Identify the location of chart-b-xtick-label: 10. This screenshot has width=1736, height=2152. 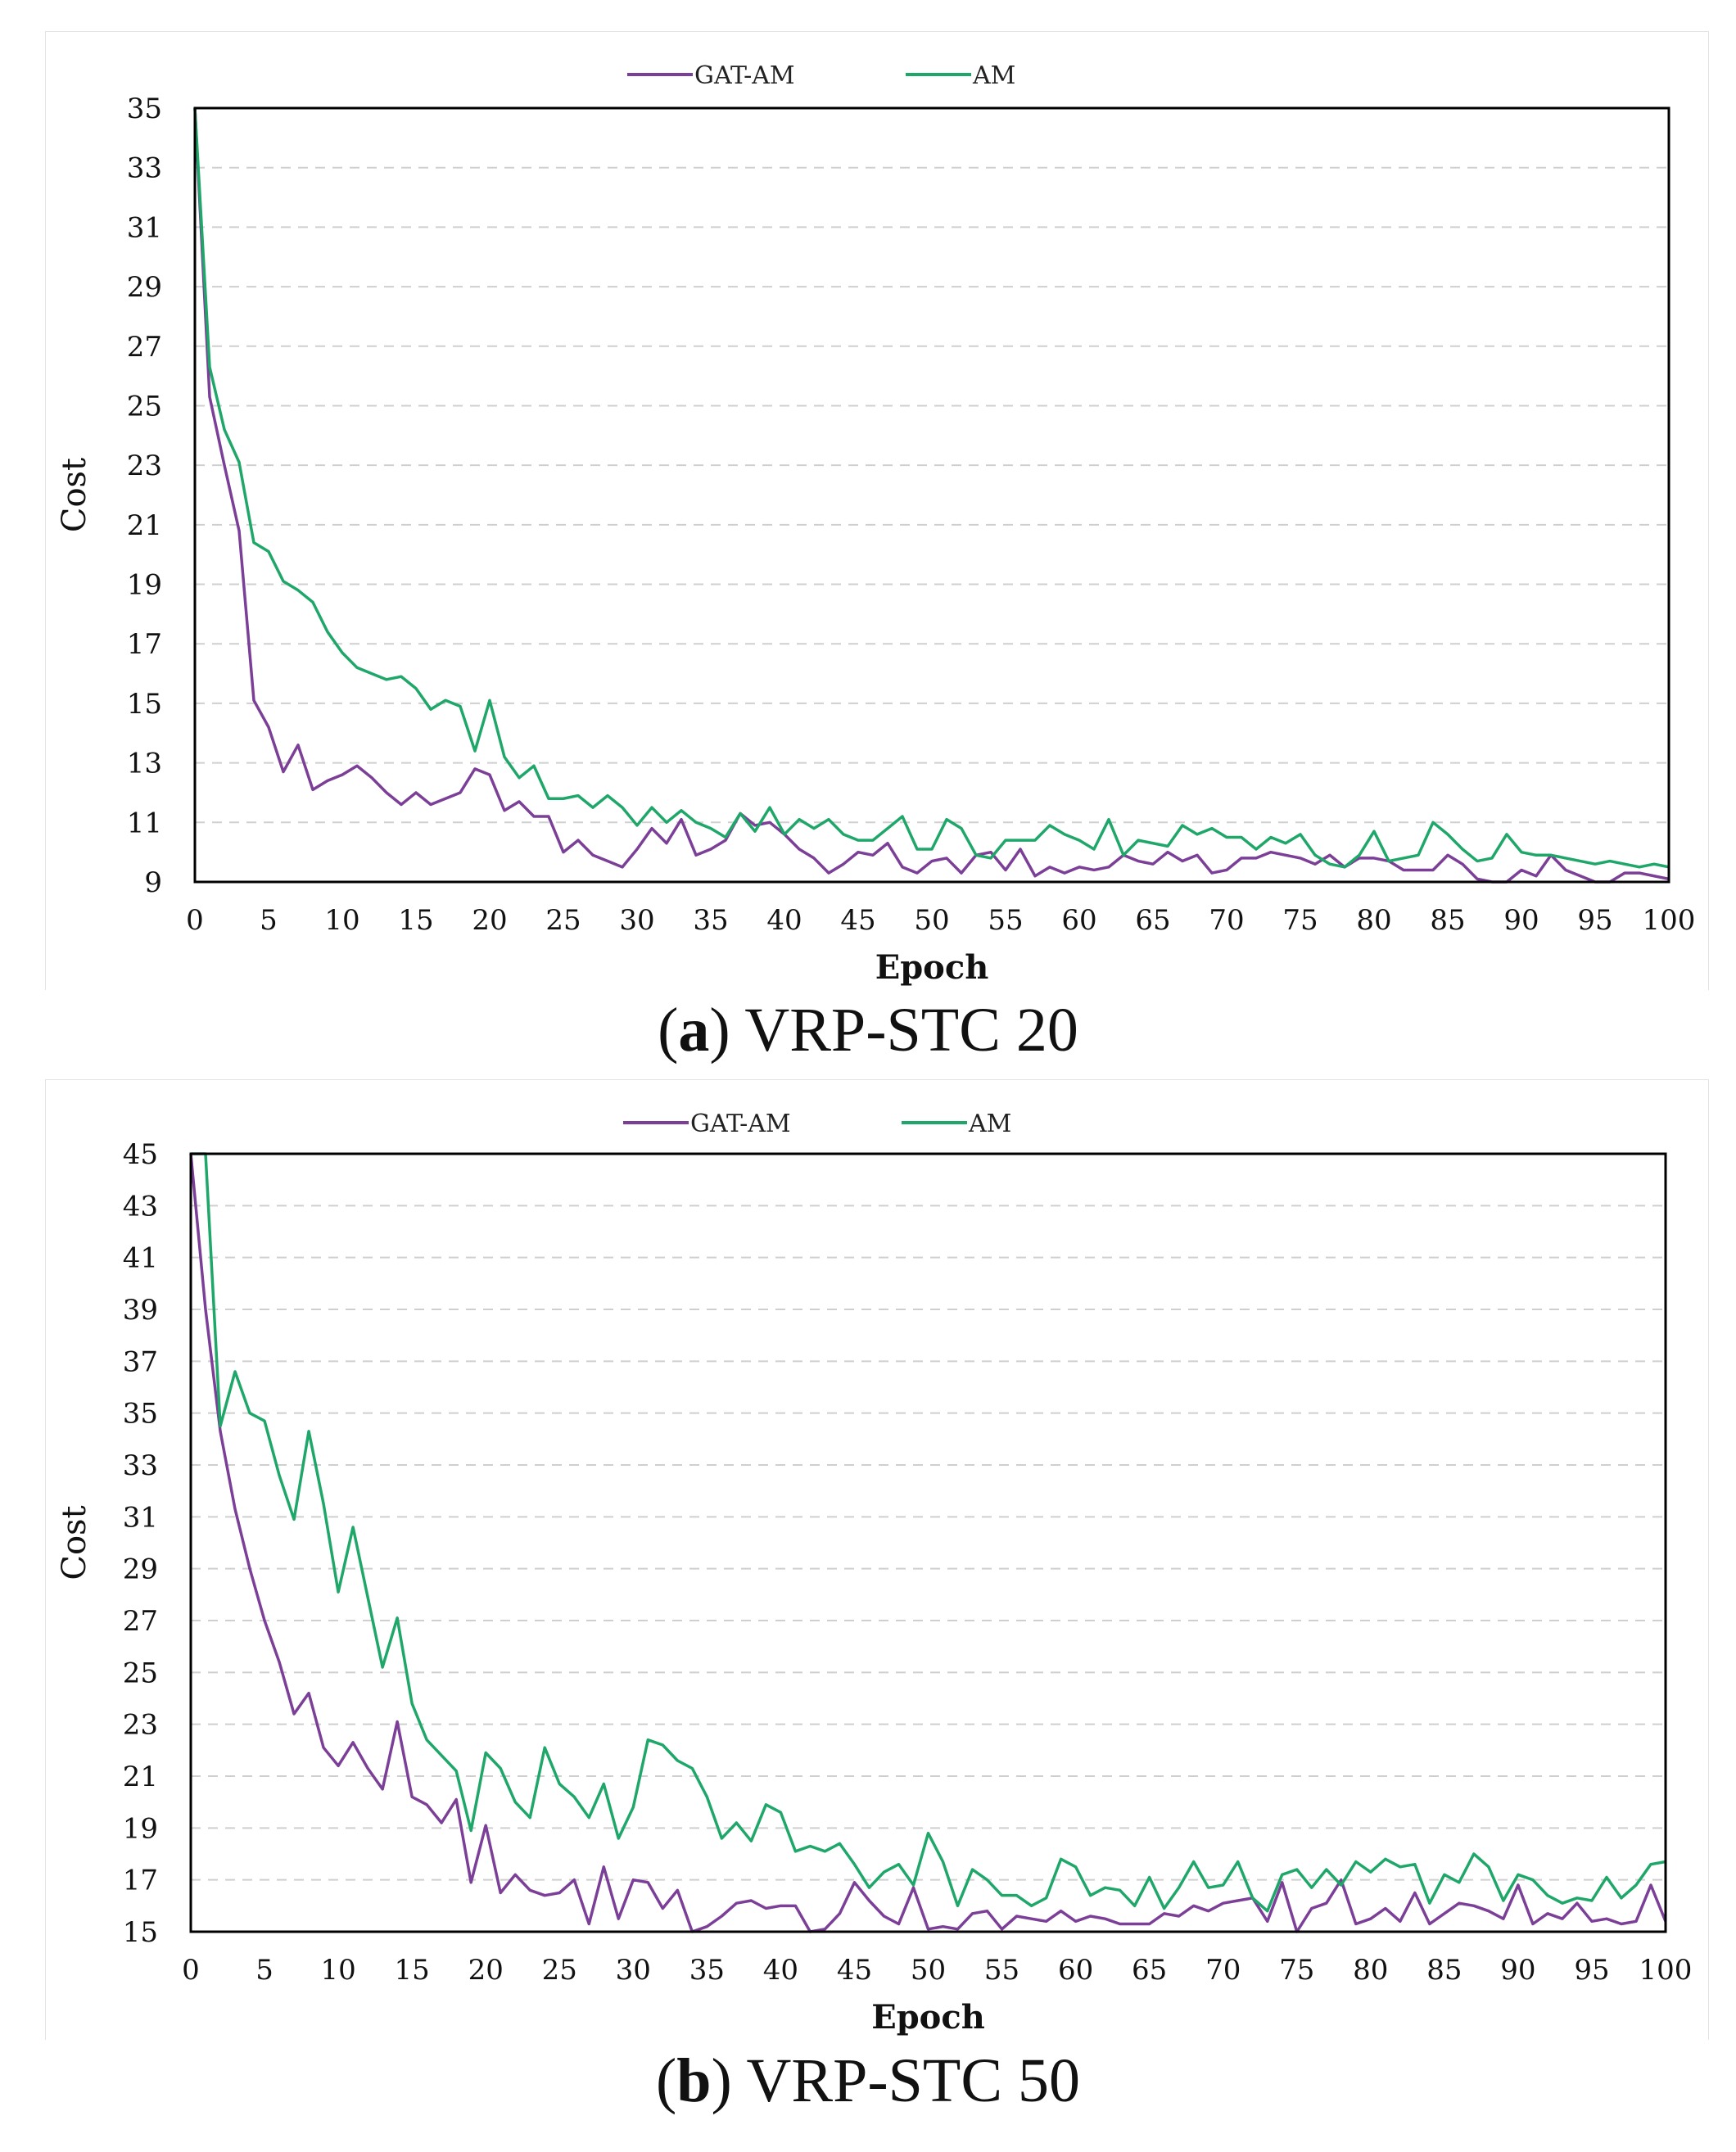
(337, 1970).